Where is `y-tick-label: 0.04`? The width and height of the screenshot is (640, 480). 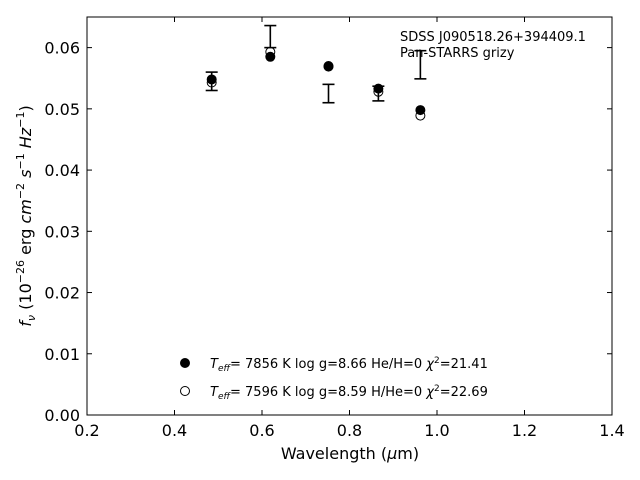
y-tick-label: 0.04 is located at coordinates (62, 170).